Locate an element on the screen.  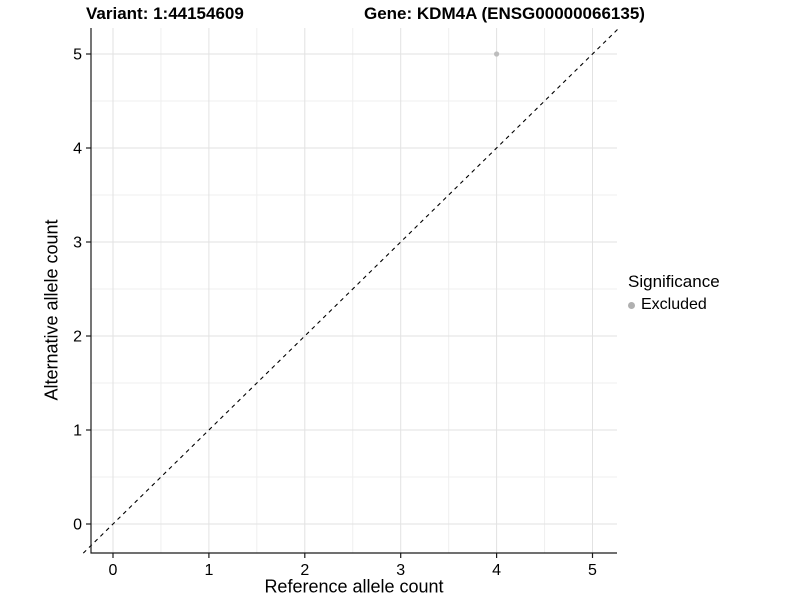
y-tick-label: 3 is located at coordinates (77, 243).